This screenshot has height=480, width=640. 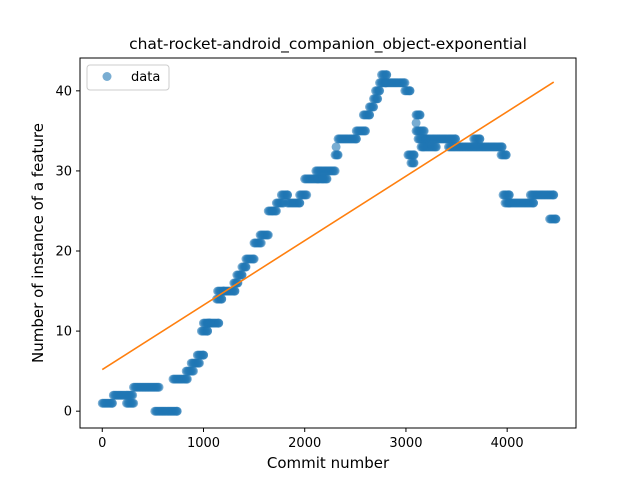 I want to click on legend-marker, so click(x=107, y=76).